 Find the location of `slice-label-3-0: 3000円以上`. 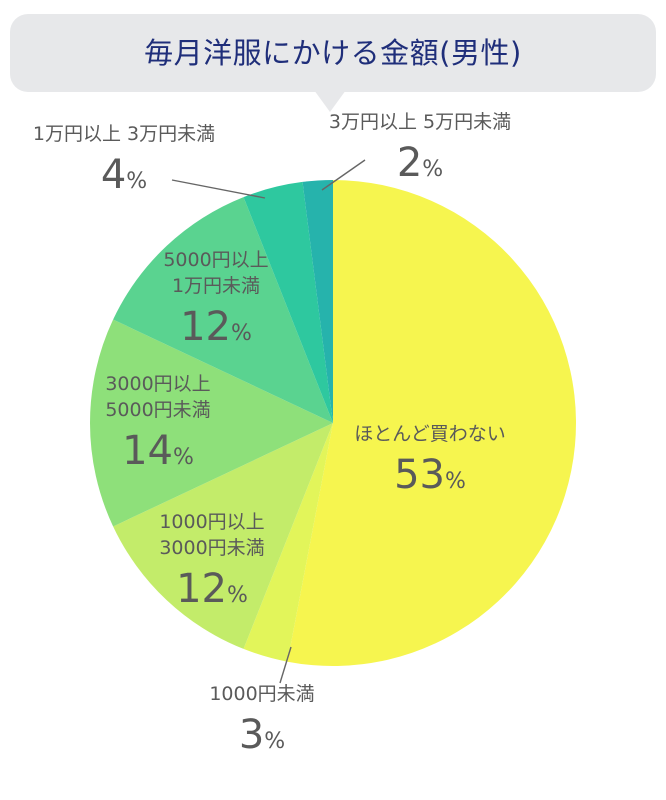

slice-label-3-0: 3000円以上 is located at coordinates (157, 384).